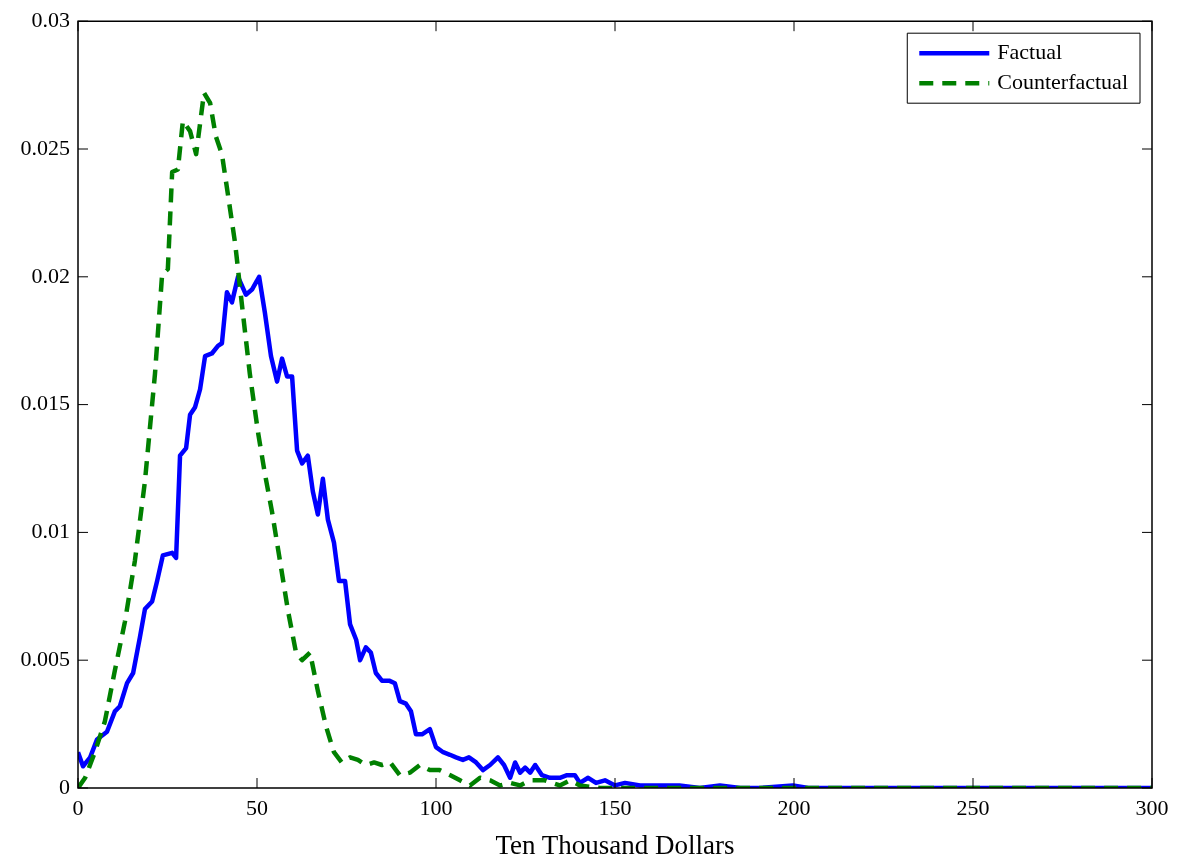 This screenshot has height=867, width=1178. Describe the element at coordinates (50, 531) in the screenshot. I see `y-tick-label: 0.01` at that location.